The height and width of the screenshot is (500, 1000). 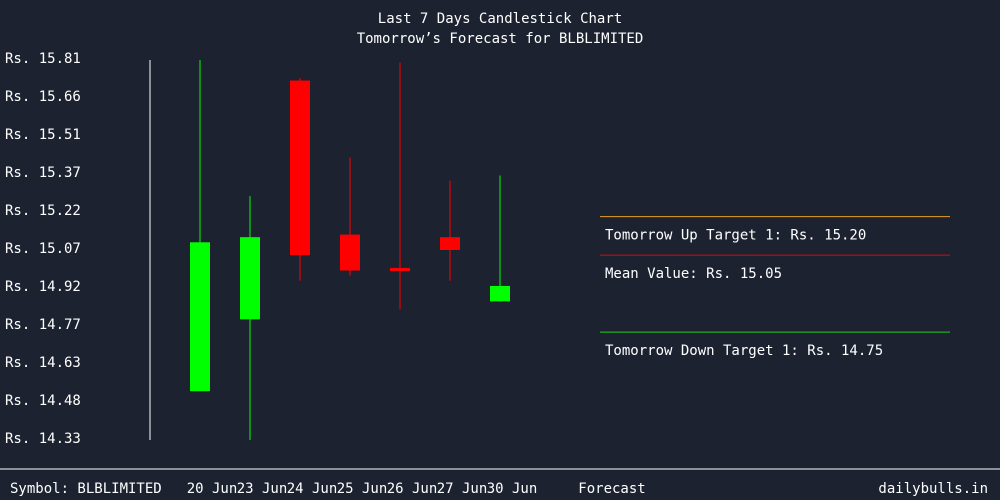 What do you see at coordinates (744, 351) in the screenshot?
I see `target-label: Tomorrow Down Target 1: Rs. 14.75` at bounding box center [744, 351].